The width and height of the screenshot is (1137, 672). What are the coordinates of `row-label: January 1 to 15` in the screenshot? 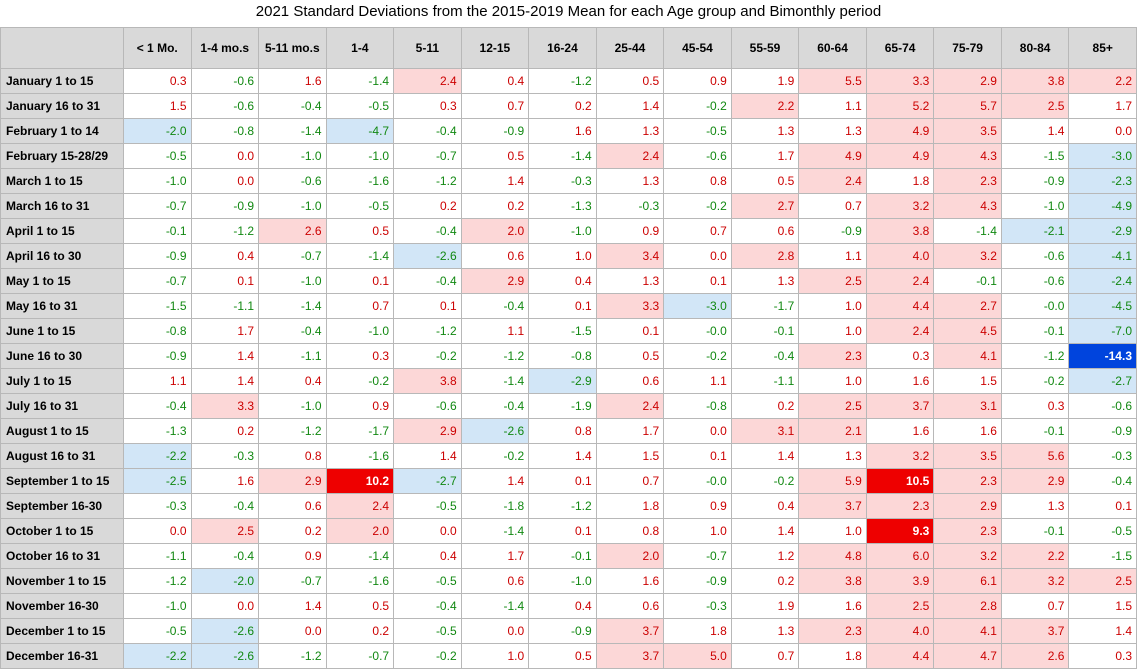 It's located at (62, 81).